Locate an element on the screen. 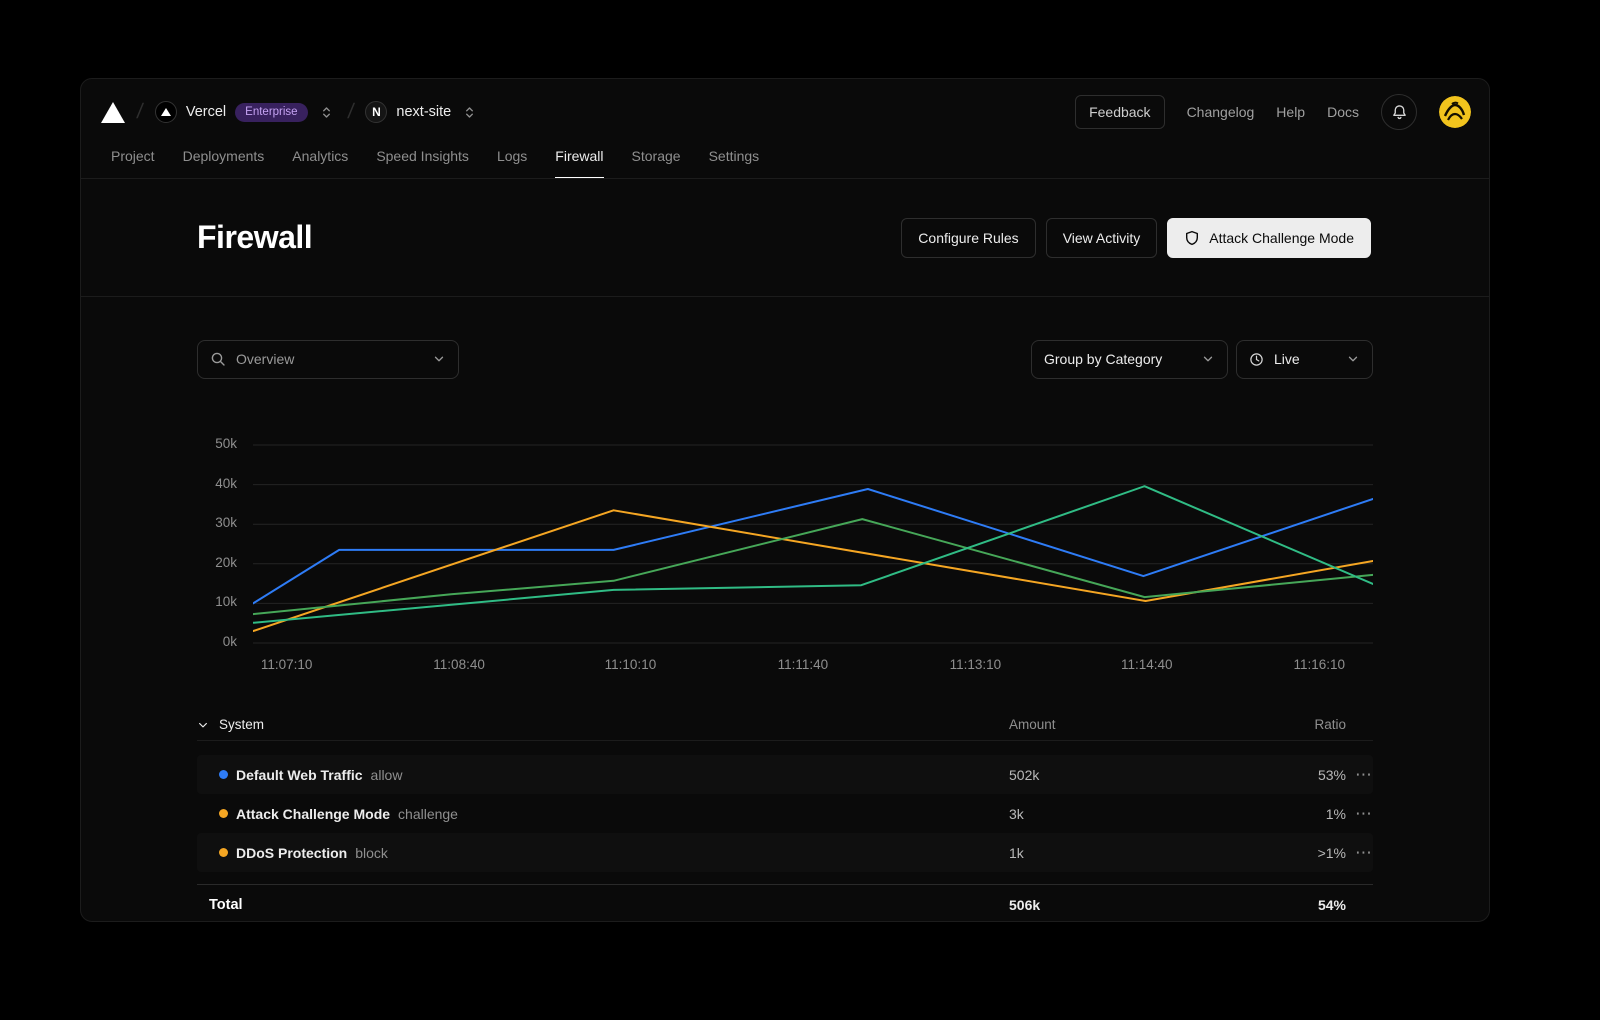  tab-speed-insights: Speed Insights is located at coordinates (422, 156).